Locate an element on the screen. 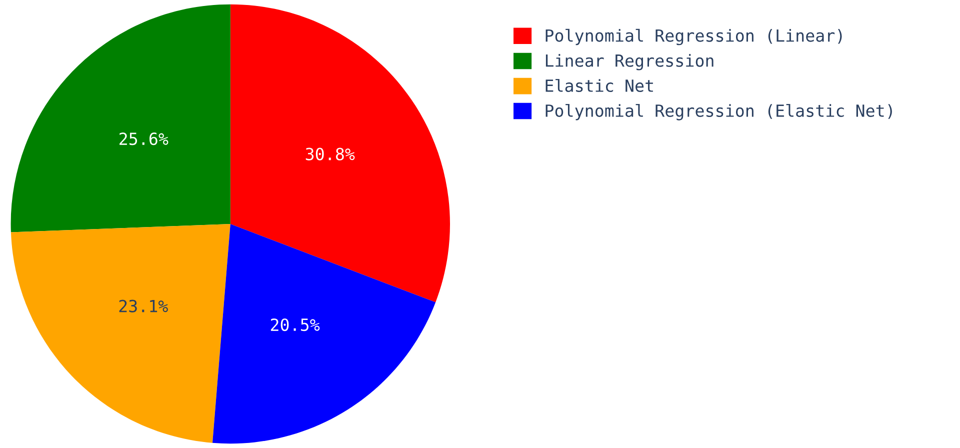 The width and height of the screenshot is (960, 448). data-label: 20.5% is located at coordinates (295, 325).